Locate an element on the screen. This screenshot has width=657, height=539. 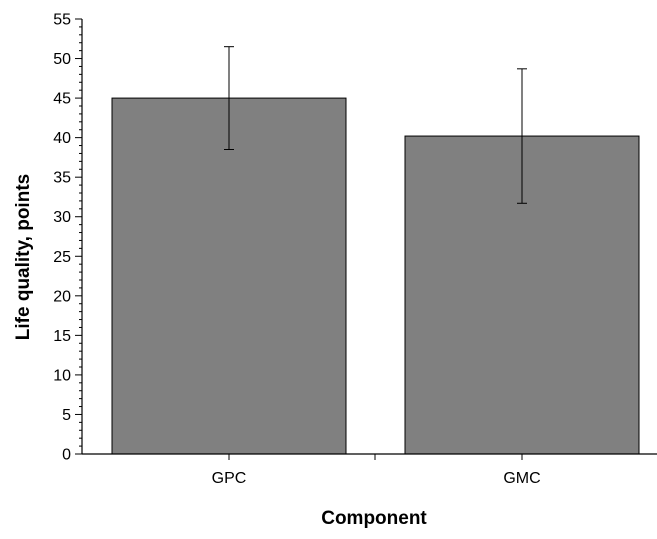
y-tick-label: 50 is located at coordinates (62, 59).